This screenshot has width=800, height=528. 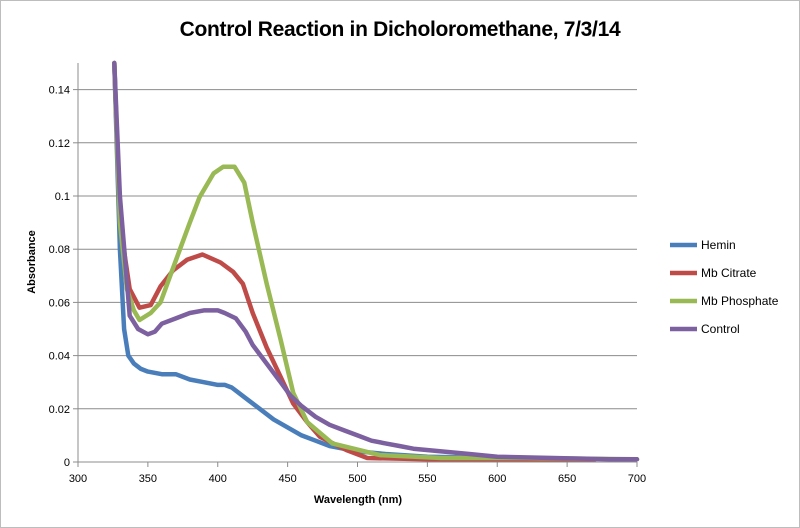 What do you see at coordinates (740, 301) in the screenshot?
I see `legend-label: Mb Phosphate` at bounding box center [740, 301].